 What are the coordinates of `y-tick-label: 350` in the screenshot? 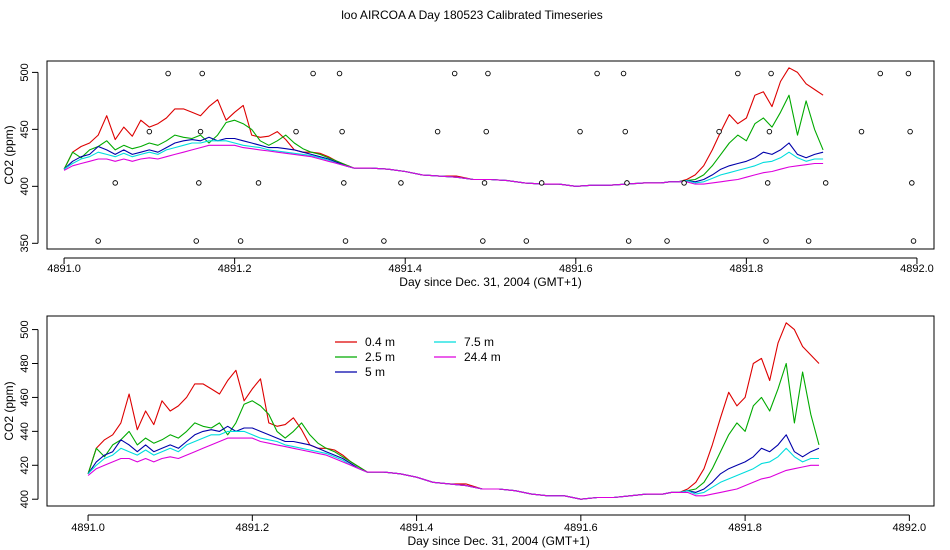 It's located at (25, 243).